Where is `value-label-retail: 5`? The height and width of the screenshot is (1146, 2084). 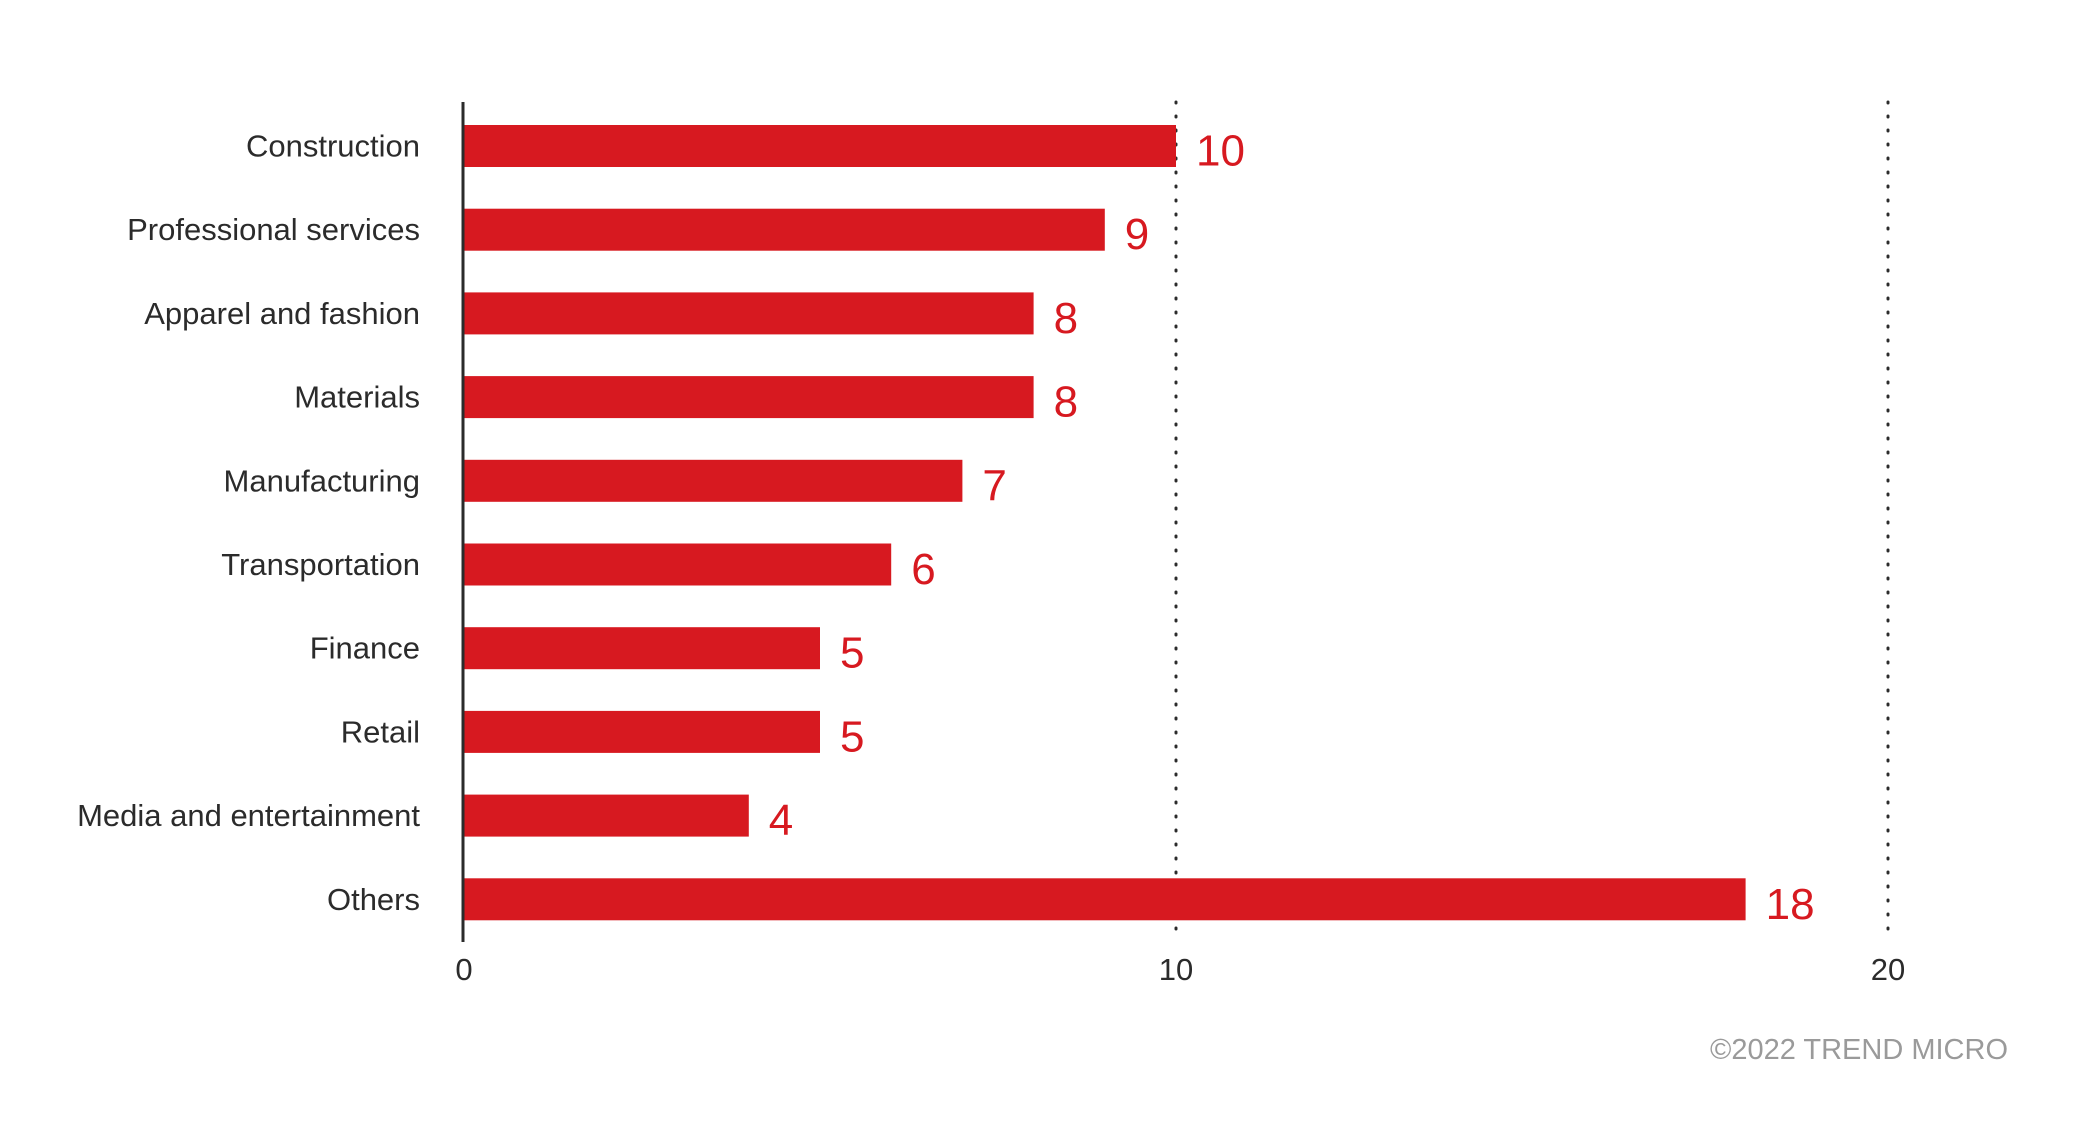
value-label-retail: 5 is located at coordinates (852, 736).